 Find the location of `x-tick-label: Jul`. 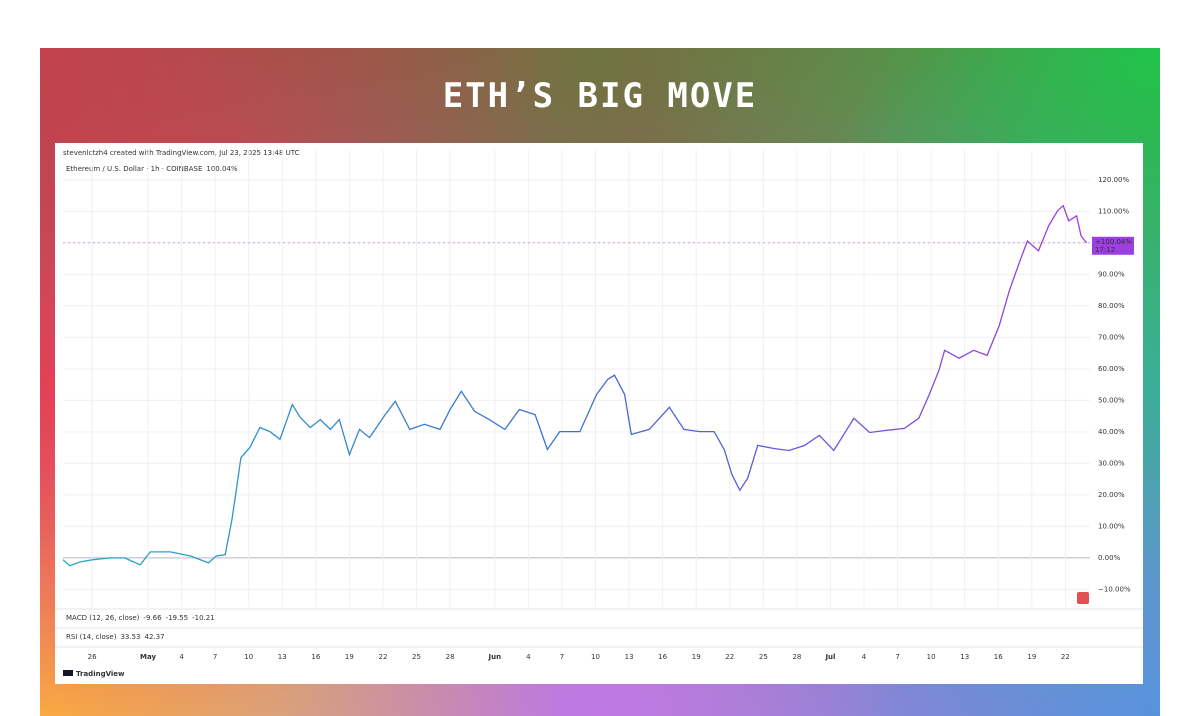

x-tick-label: Jul is located at coordinates (829, 657).